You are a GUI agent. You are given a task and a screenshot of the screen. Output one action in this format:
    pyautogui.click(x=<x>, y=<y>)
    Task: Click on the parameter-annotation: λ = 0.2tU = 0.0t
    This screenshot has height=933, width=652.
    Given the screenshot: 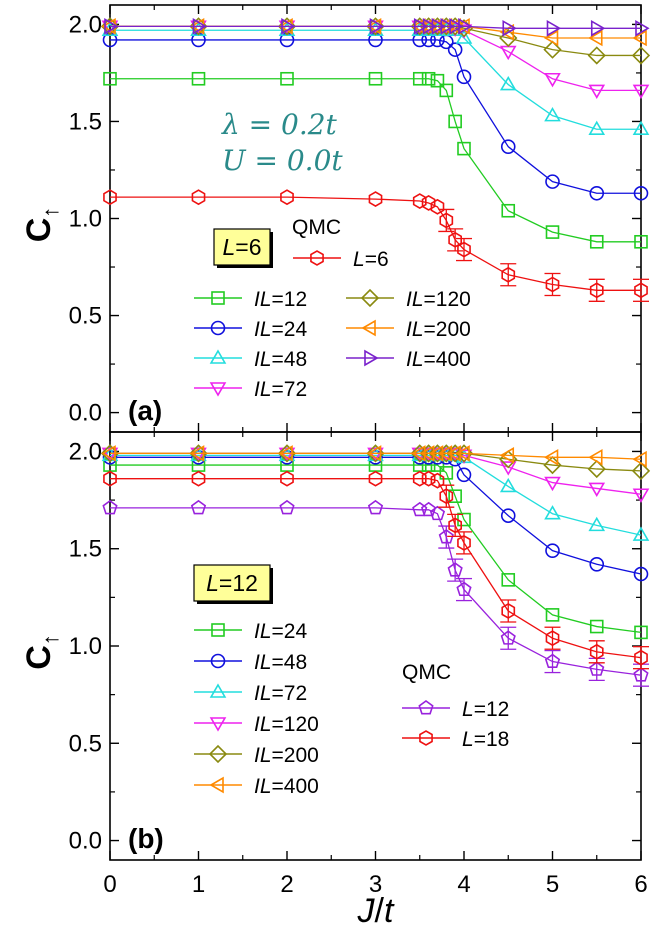 What is the action you would take?
    pyautogui.click(x=282, y=142)
    